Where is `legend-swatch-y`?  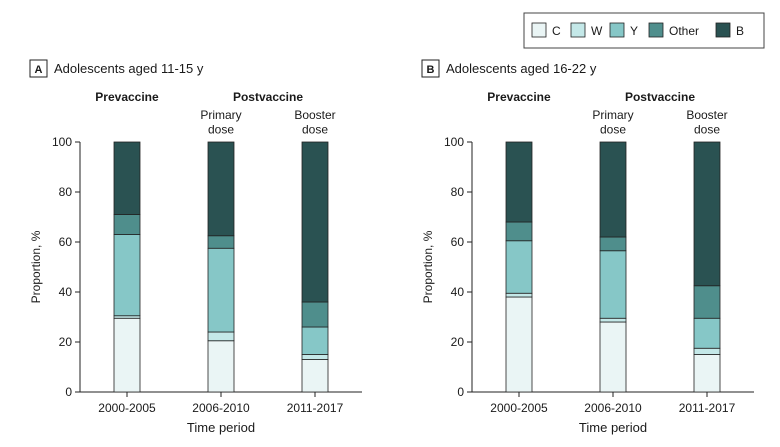 legend-swatch-y is located at coordinates (617, 30).